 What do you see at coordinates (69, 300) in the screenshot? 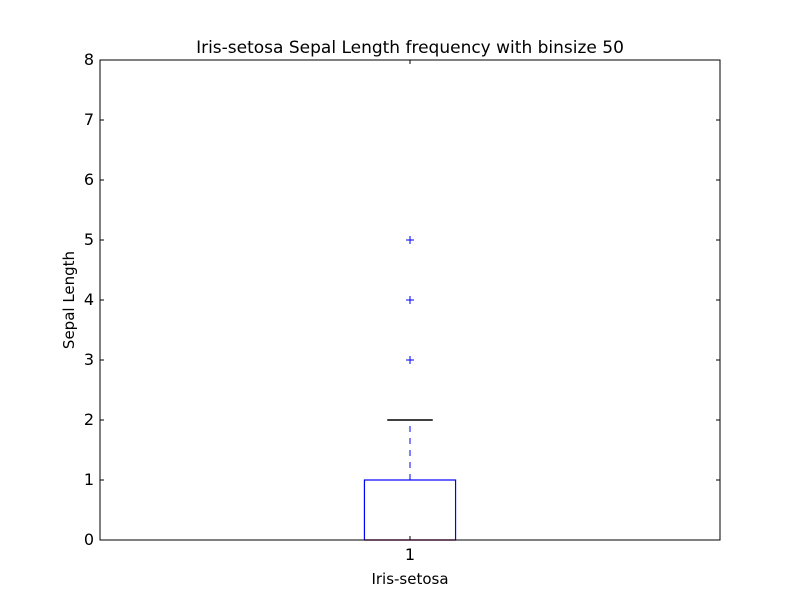
I see `y-axis-label: Sepal Length` at bounding box center [69, 300].